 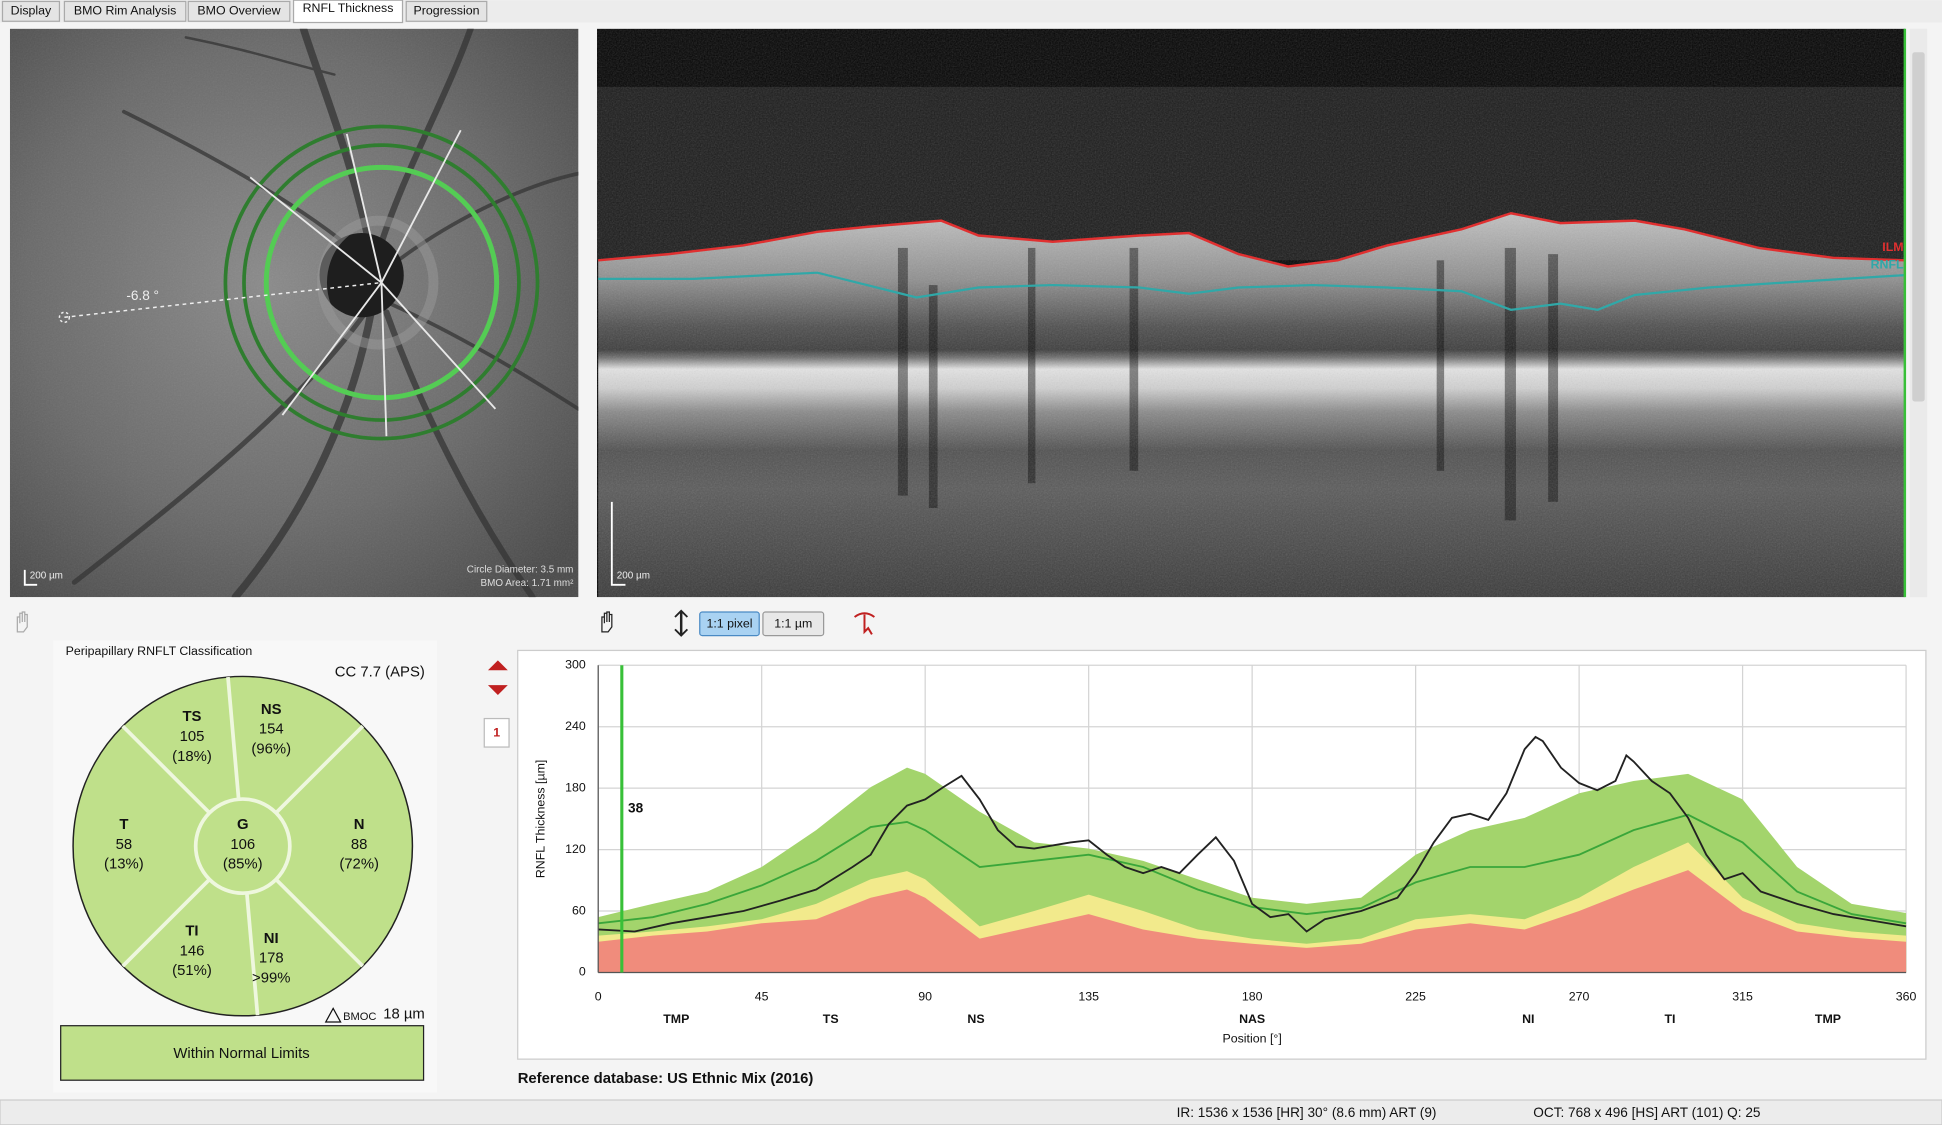 I want to click on x-tick-label: 135, so click(x=1088, y=996).